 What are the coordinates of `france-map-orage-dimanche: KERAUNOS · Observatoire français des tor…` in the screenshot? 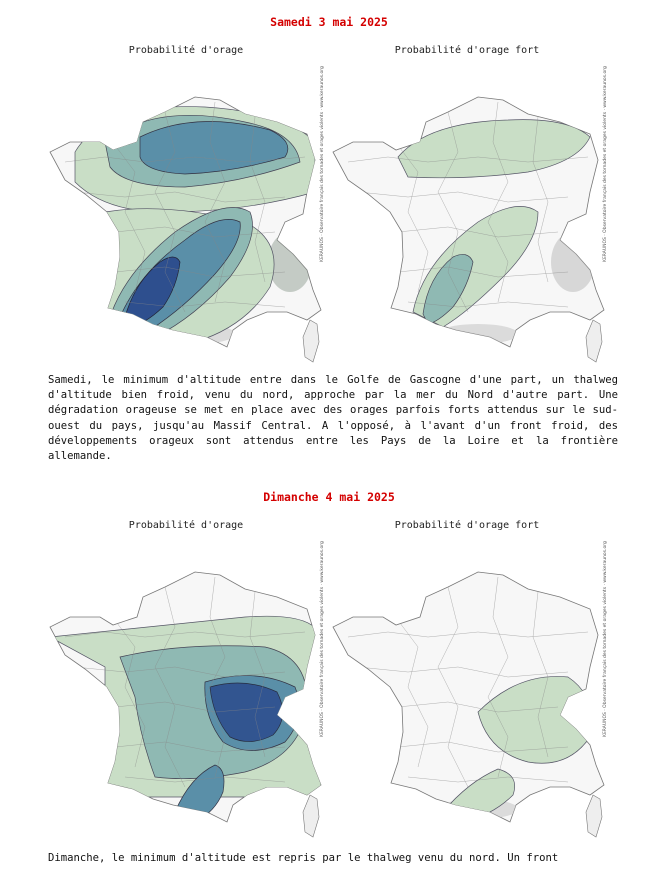 It's located at (187, 689).